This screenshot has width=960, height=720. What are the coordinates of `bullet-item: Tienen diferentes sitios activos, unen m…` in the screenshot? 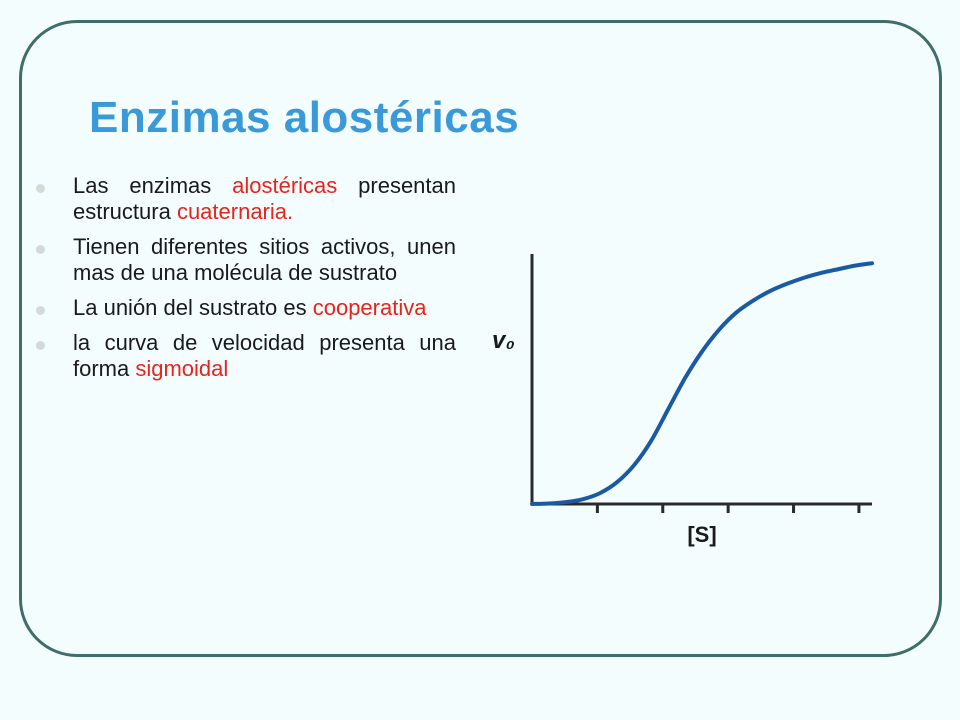 It's located at (246, 260).